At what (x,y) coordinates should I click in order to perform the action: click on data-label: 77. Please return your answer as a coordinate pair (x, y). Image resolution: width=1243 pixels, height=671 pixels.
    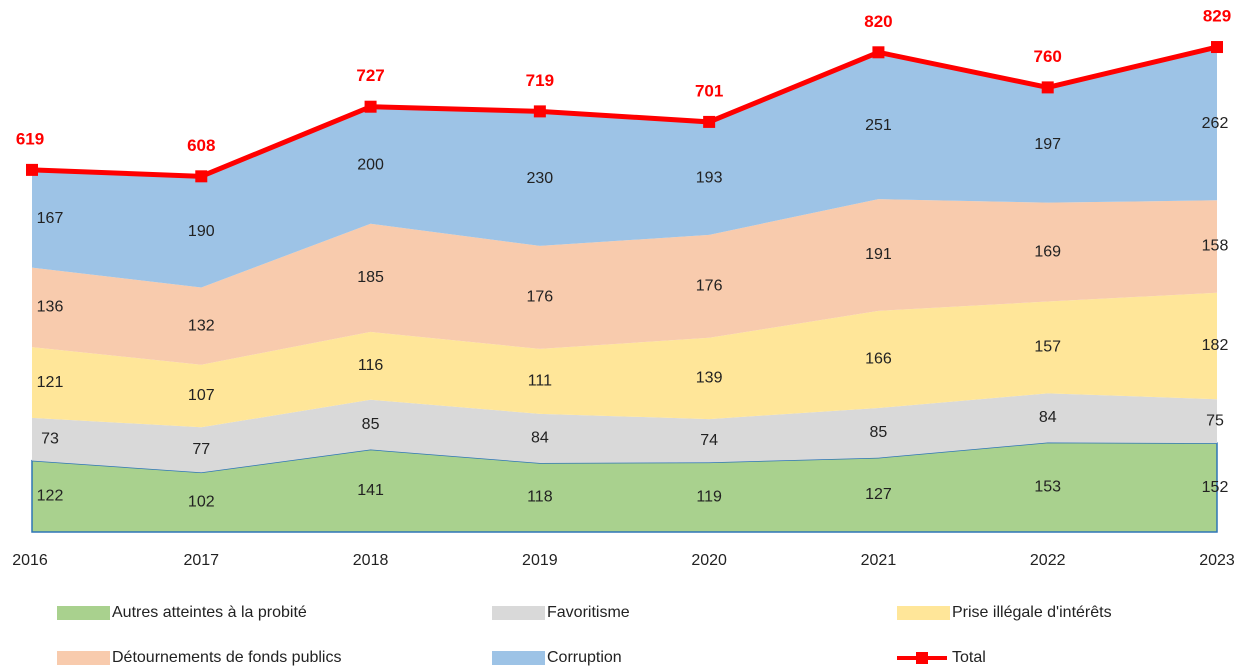
    Looking at the image, I should click on (201, 449).